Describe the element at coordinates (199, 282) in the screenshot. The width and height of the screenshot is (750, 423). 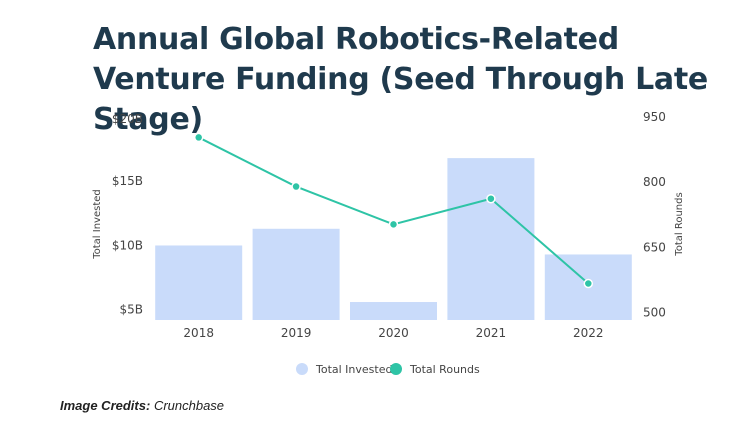
I see `bar-2018` at that location.